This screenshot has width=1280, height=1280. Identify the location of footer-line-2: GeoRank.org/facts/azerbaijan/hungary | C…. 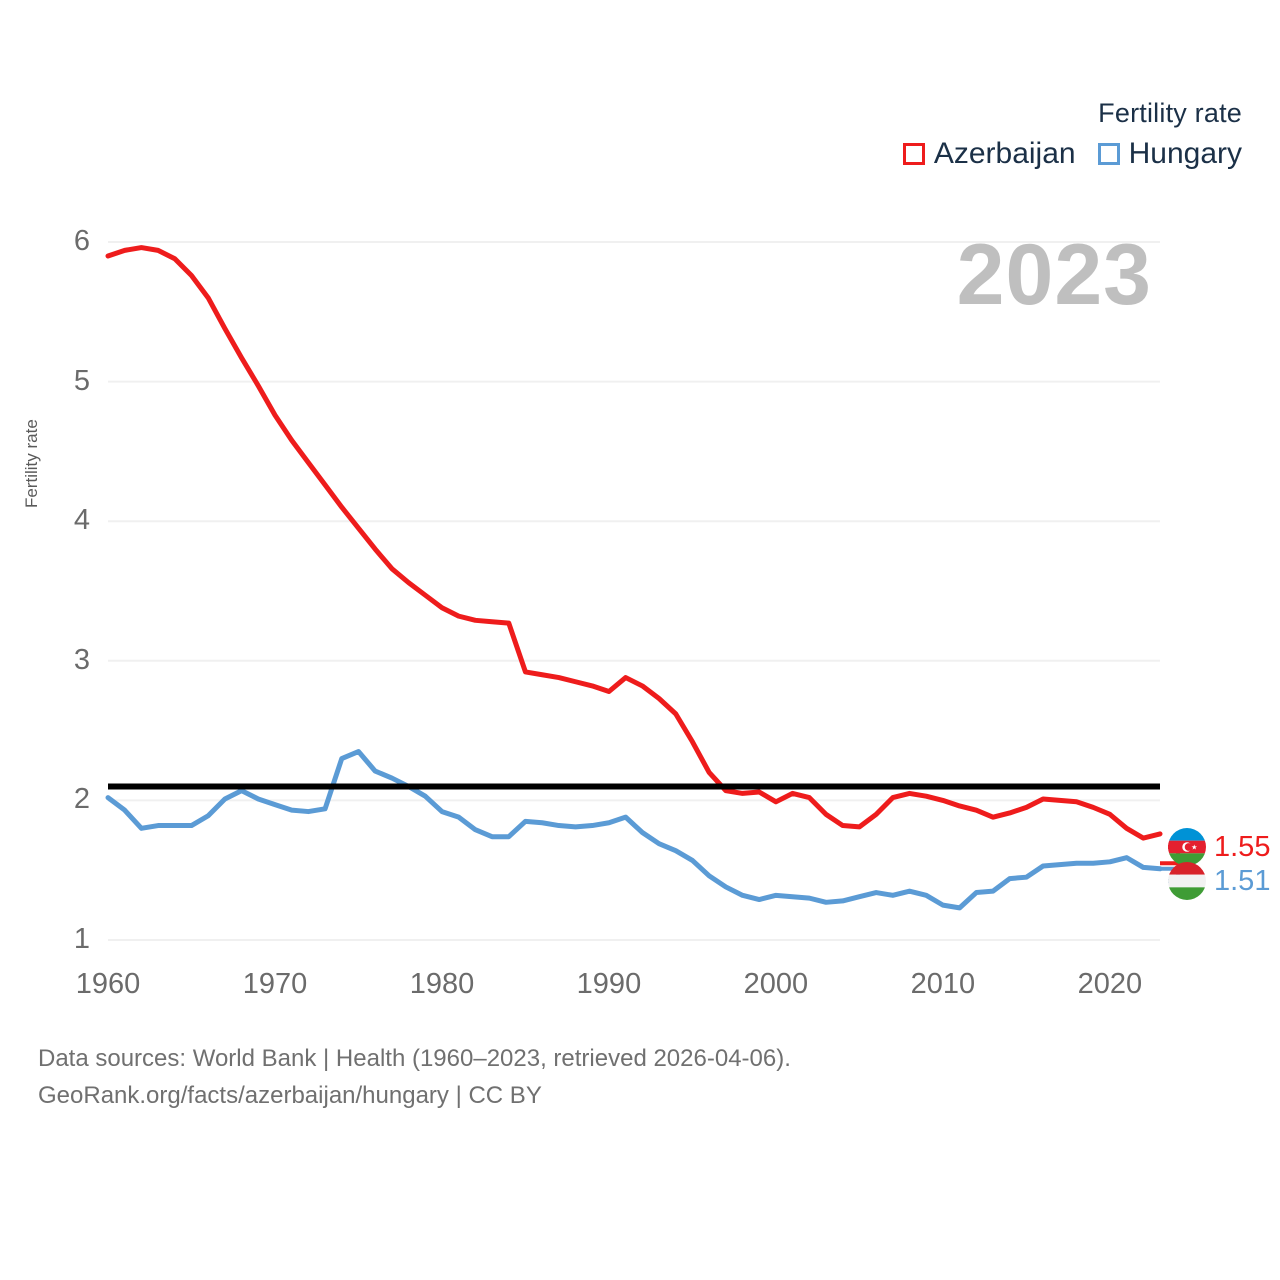
(290, 1096).